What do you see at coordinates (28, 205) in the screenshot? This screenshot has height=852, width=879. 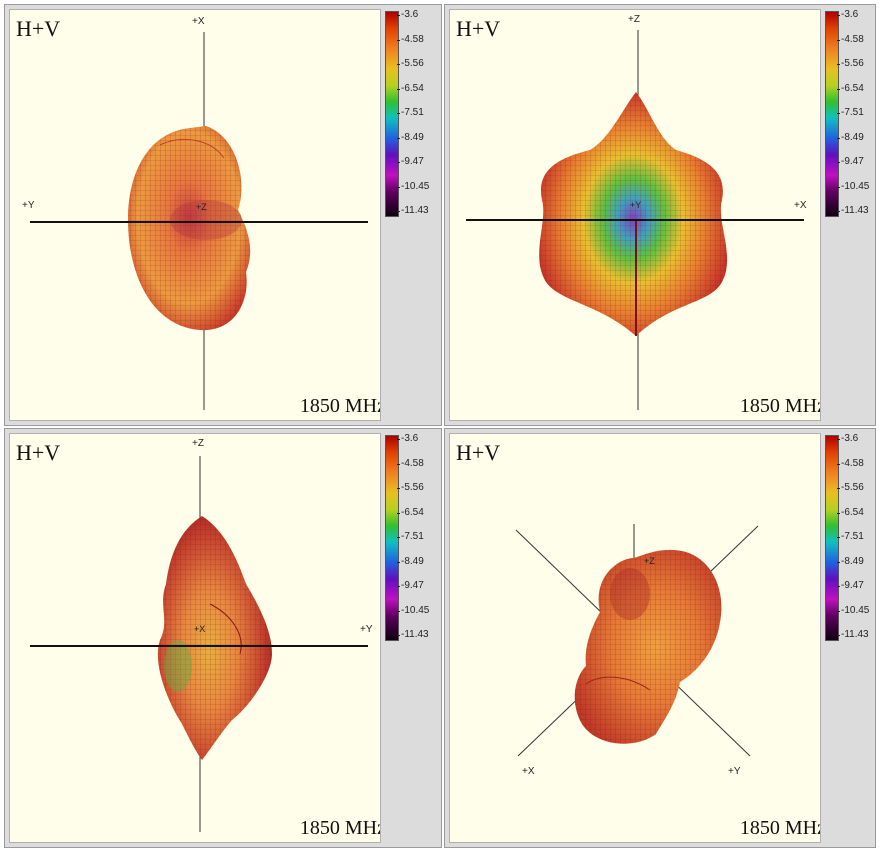 I see `axis-label-left: +Y` at bounding box center [28, 205].